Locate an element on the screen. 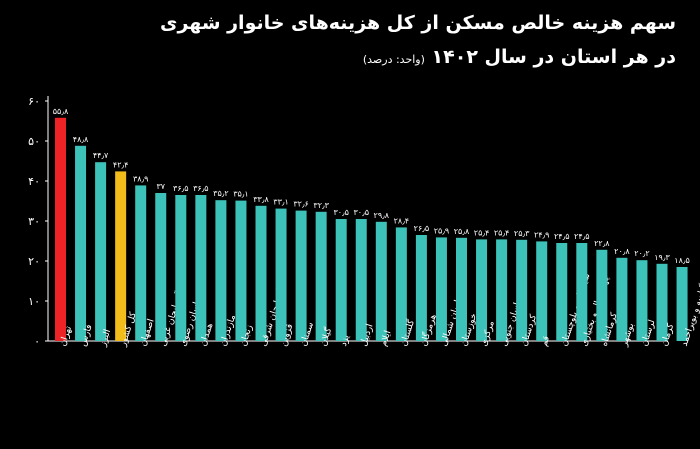 The width and height of the screenshot is (700, 449). bar-value-label: ۴۴٫۷ is located at coordinates (101, 155).